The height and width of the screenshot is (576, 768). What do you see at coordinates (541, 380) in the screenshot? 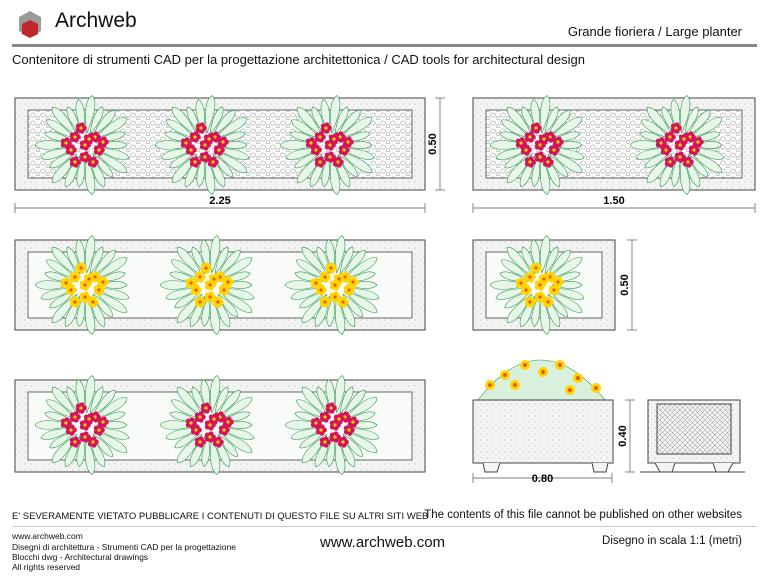
I see `foliage` at bounding box center [541, 380].